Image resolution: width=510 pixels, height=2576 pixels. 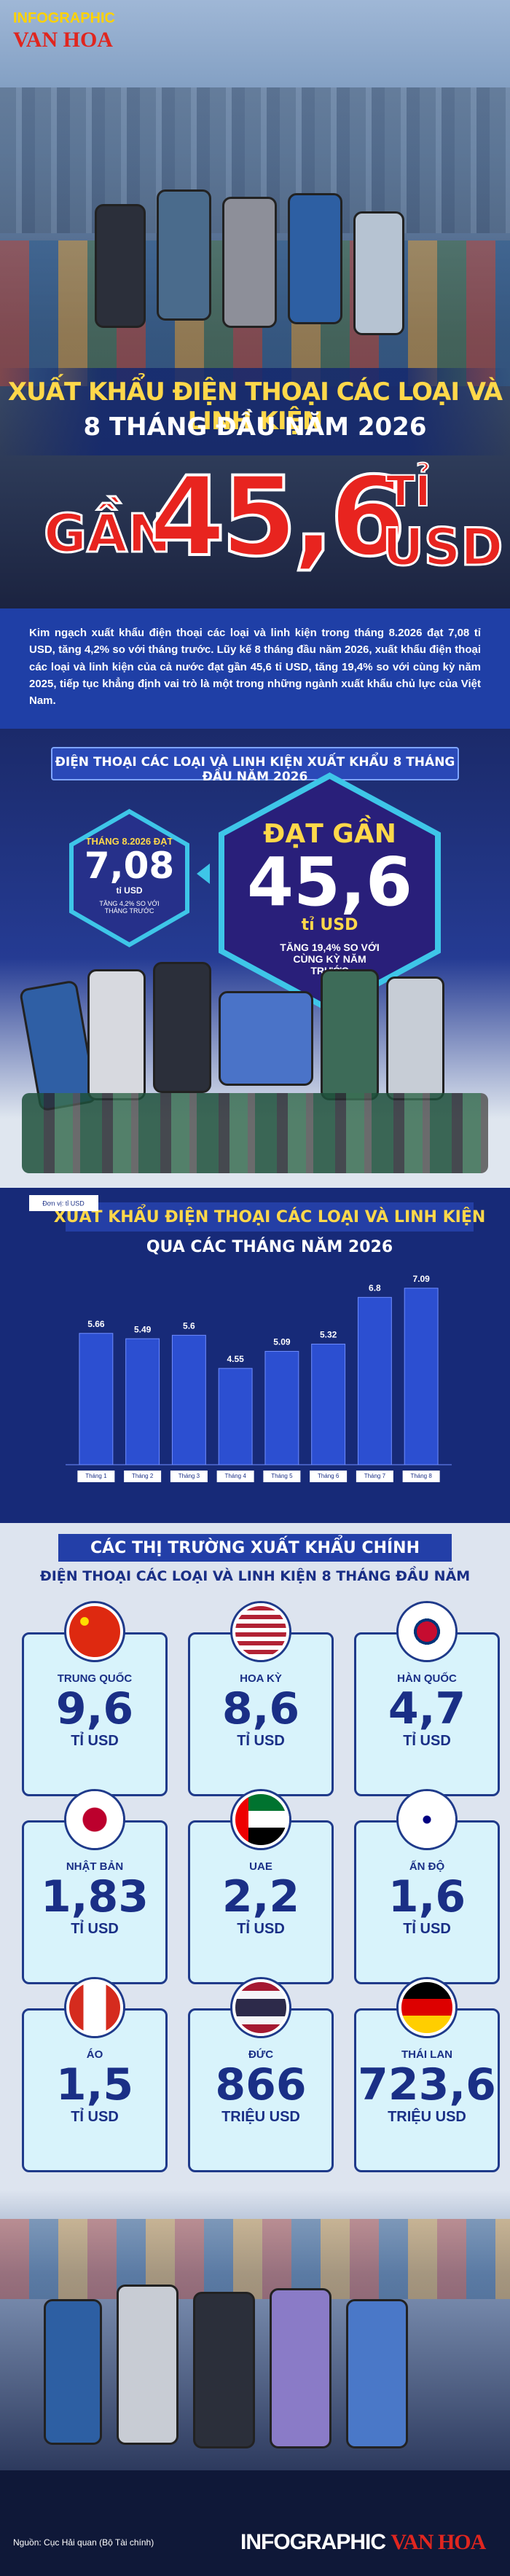 What do you see at coordinates (426, 2054) in the screenshot?
I see `market-name: THÁI LAN` at bounding box center [426, 2054].